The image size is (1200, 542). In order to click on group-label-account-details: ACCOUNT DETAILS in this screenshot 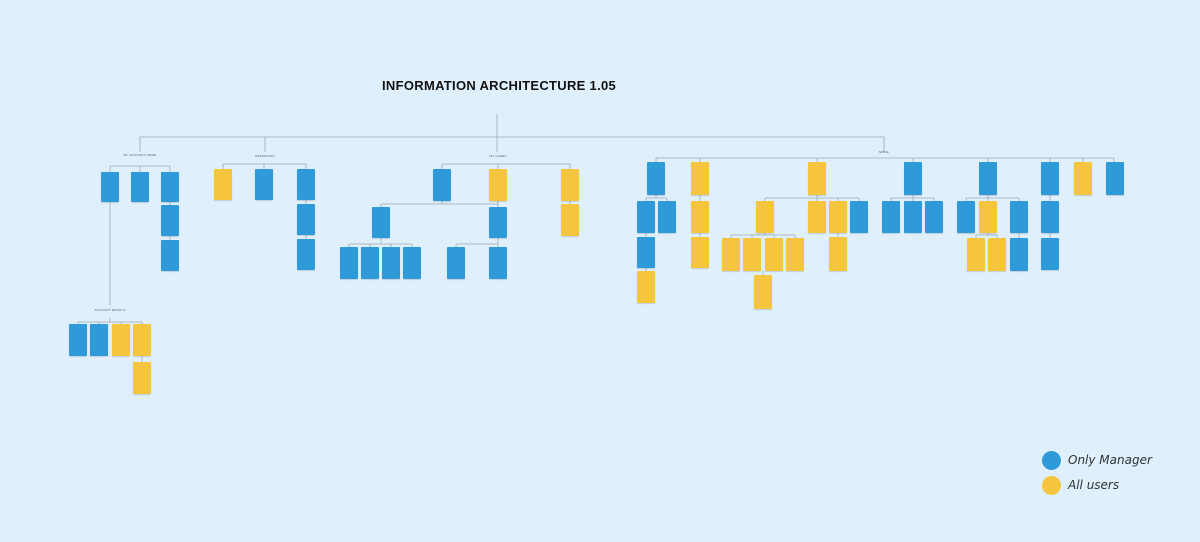, I will do `click(110, 310)`.